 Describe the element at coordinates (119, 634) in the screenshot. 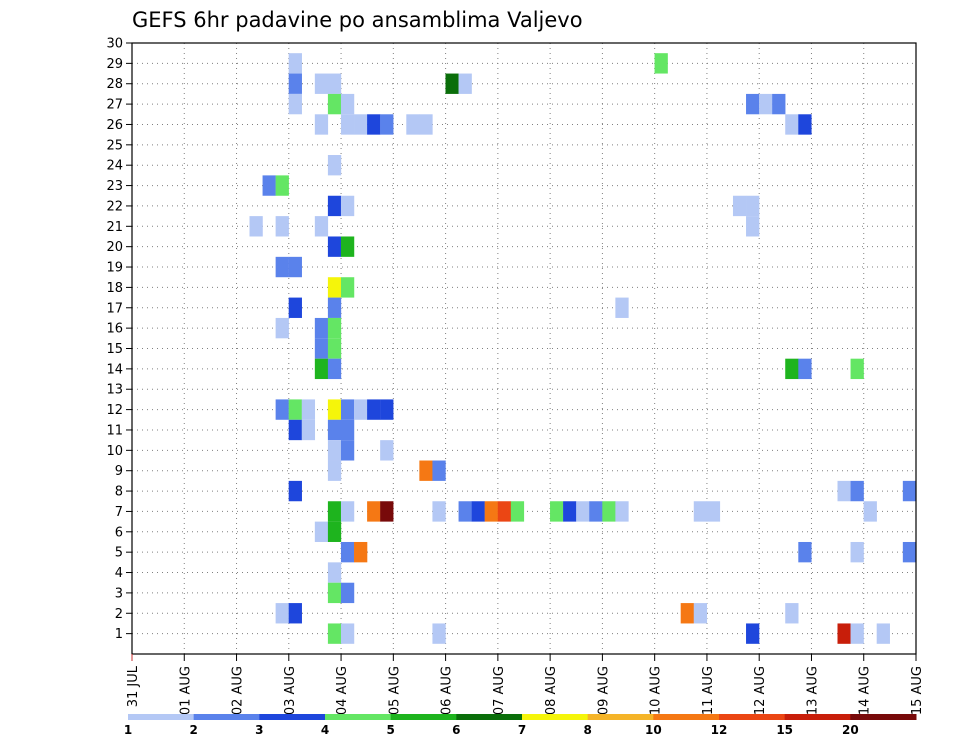

I see `y-tick-label: 1` at that location.